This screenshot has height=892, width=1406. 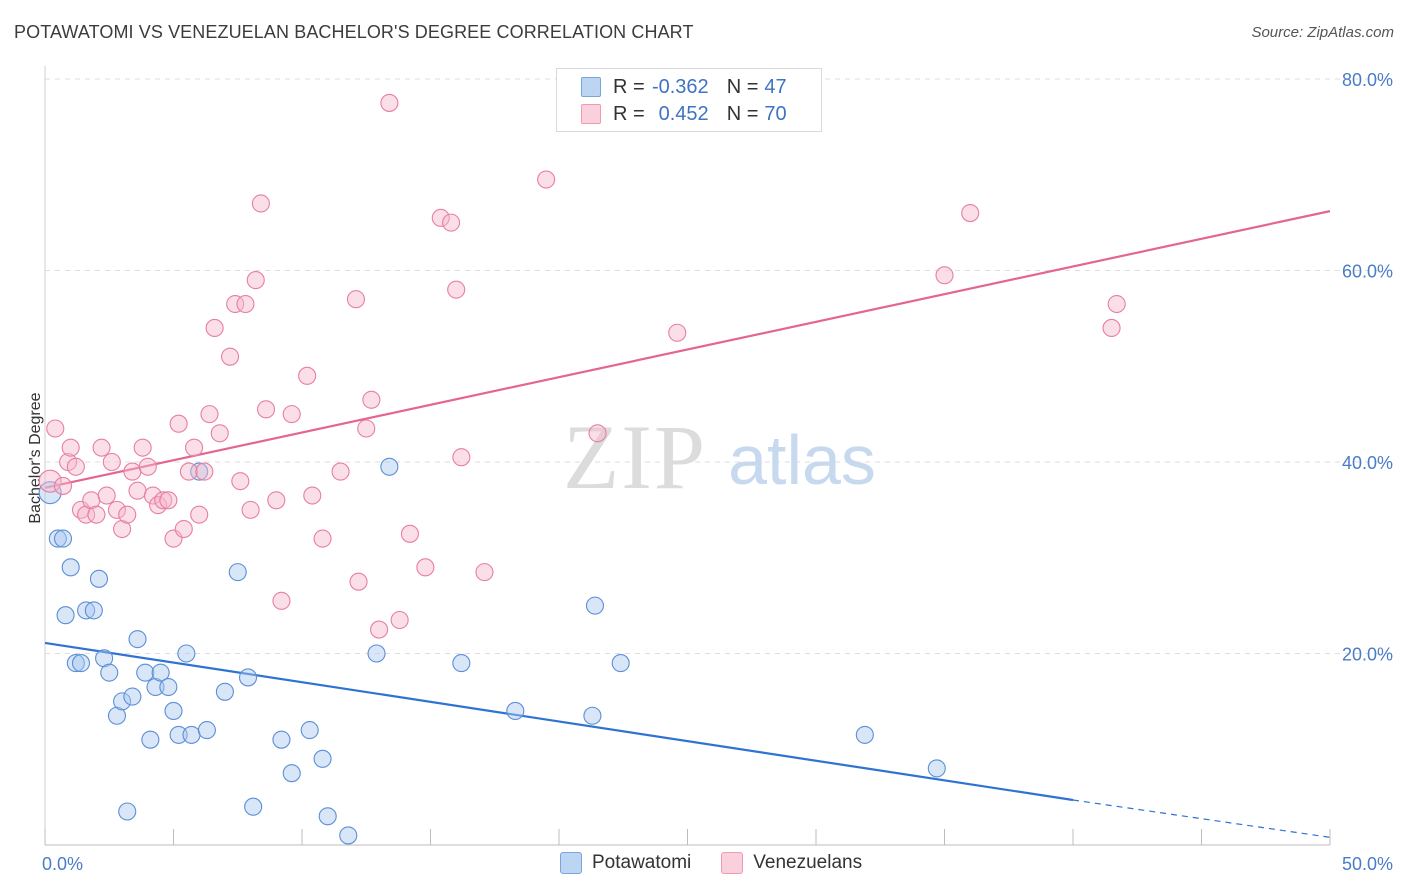 I want to click on stats-legend: R = -0.362 N = 47 R = 0.452 N = 70, so click(x=689, y=100).